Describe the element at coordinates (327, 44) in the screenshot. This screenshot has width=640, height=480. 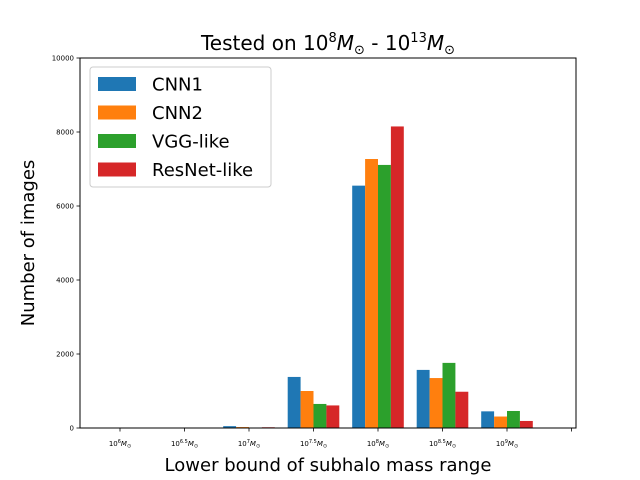
I see `chart-title: Tested on 108M⊙ - 1013M⊙` at that location.